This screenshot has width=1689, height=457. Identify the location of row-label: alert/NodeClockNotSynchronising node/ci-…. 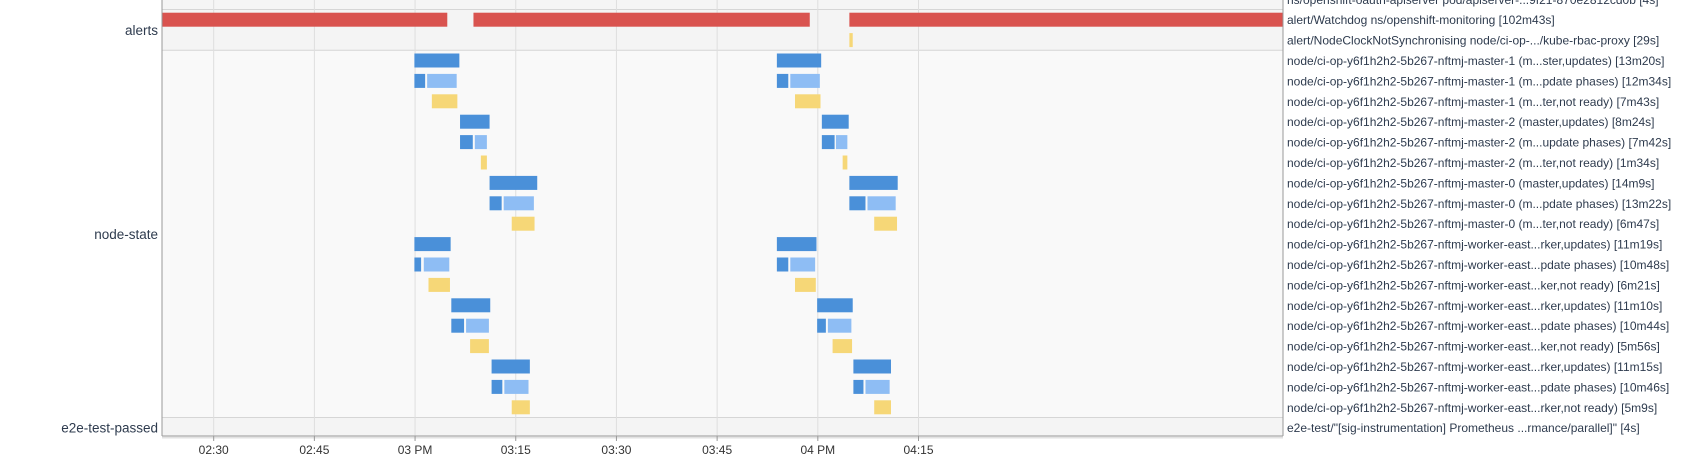
(1473, 41).